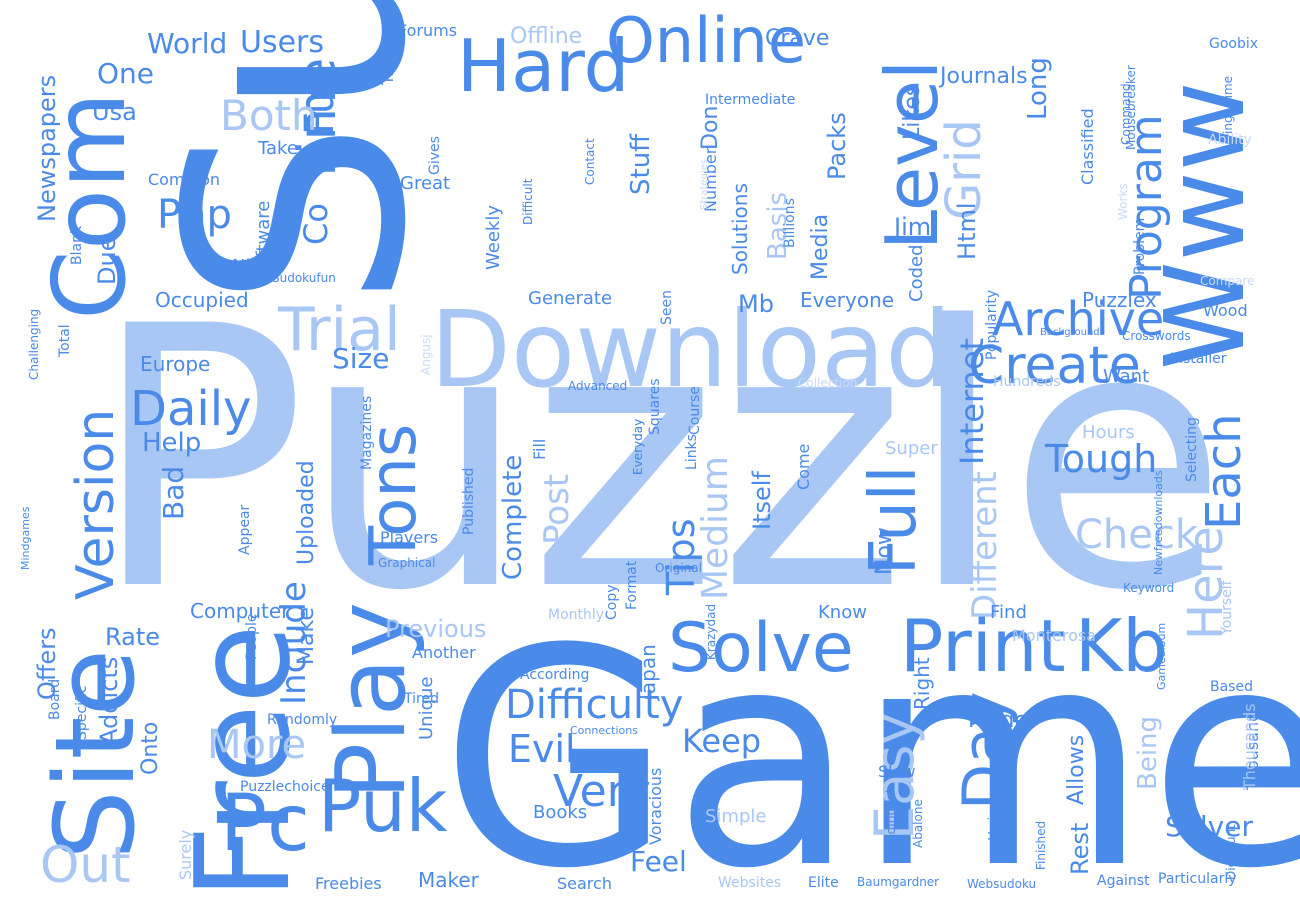  Describe the element at coordinates (891, 819) in the screenshot. I see `word-additional: Additional` at that location.